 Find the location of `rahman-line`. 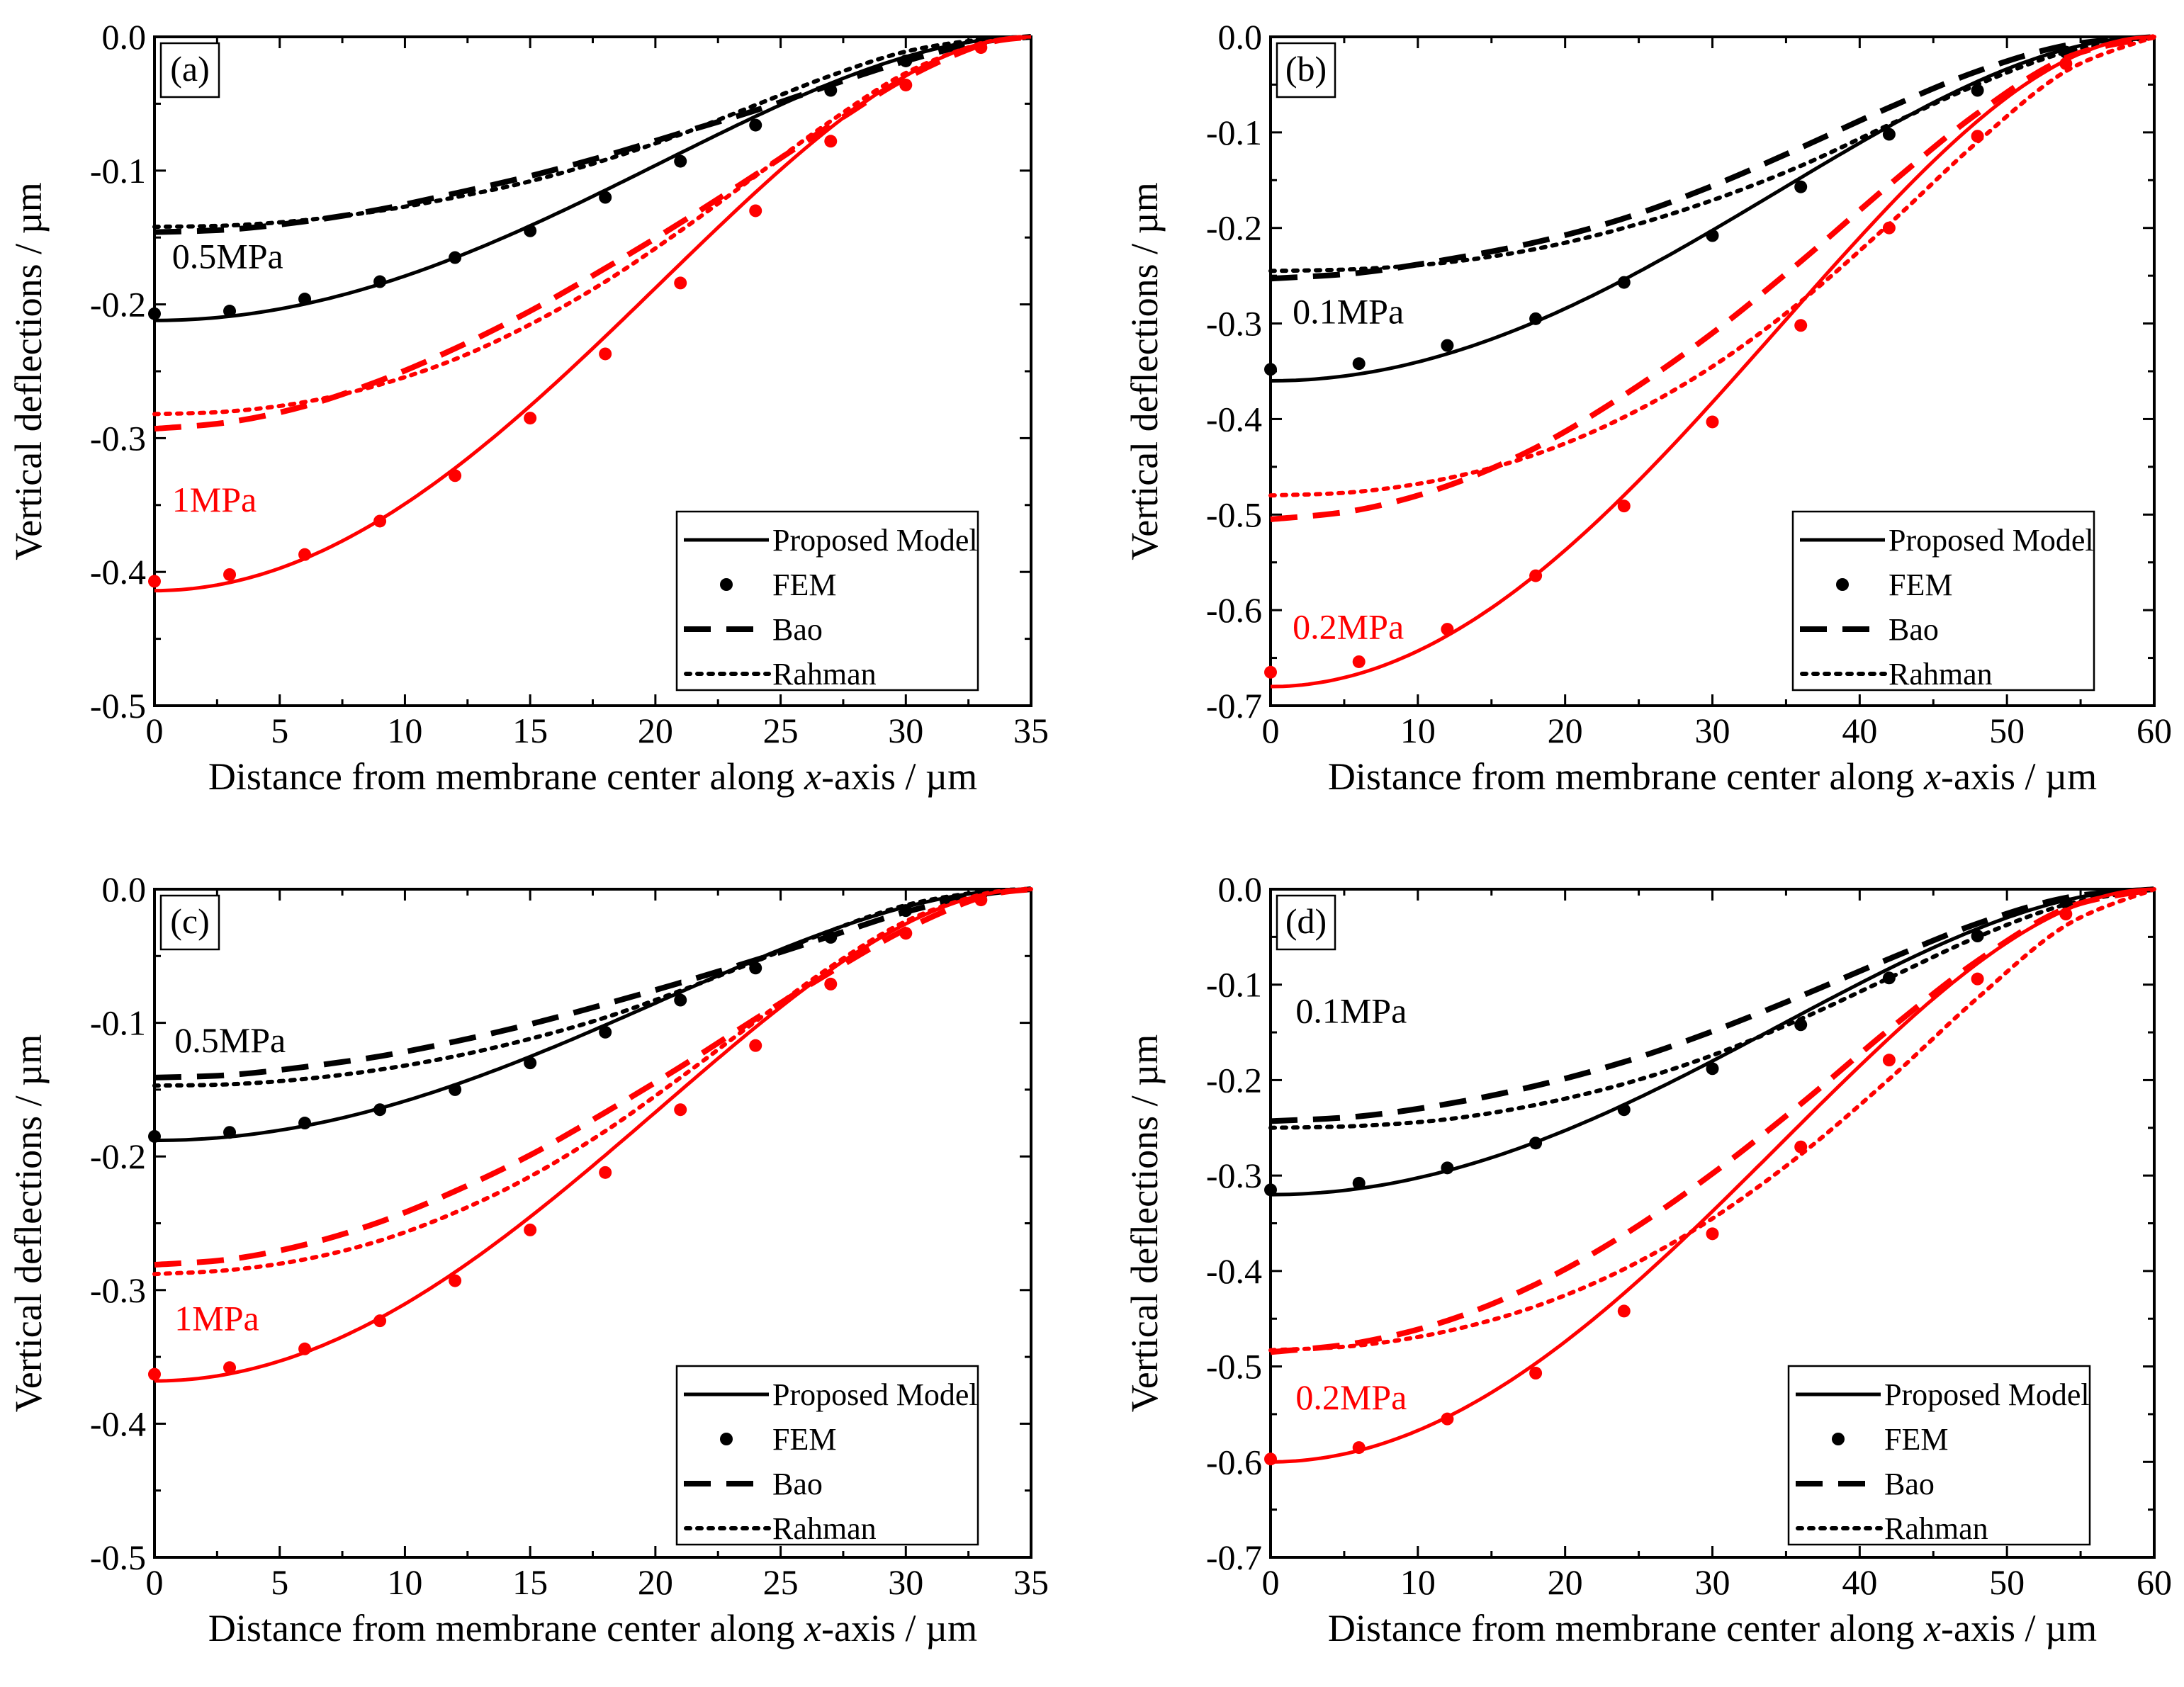

rahman-line is located at coordinates (1712, 154).